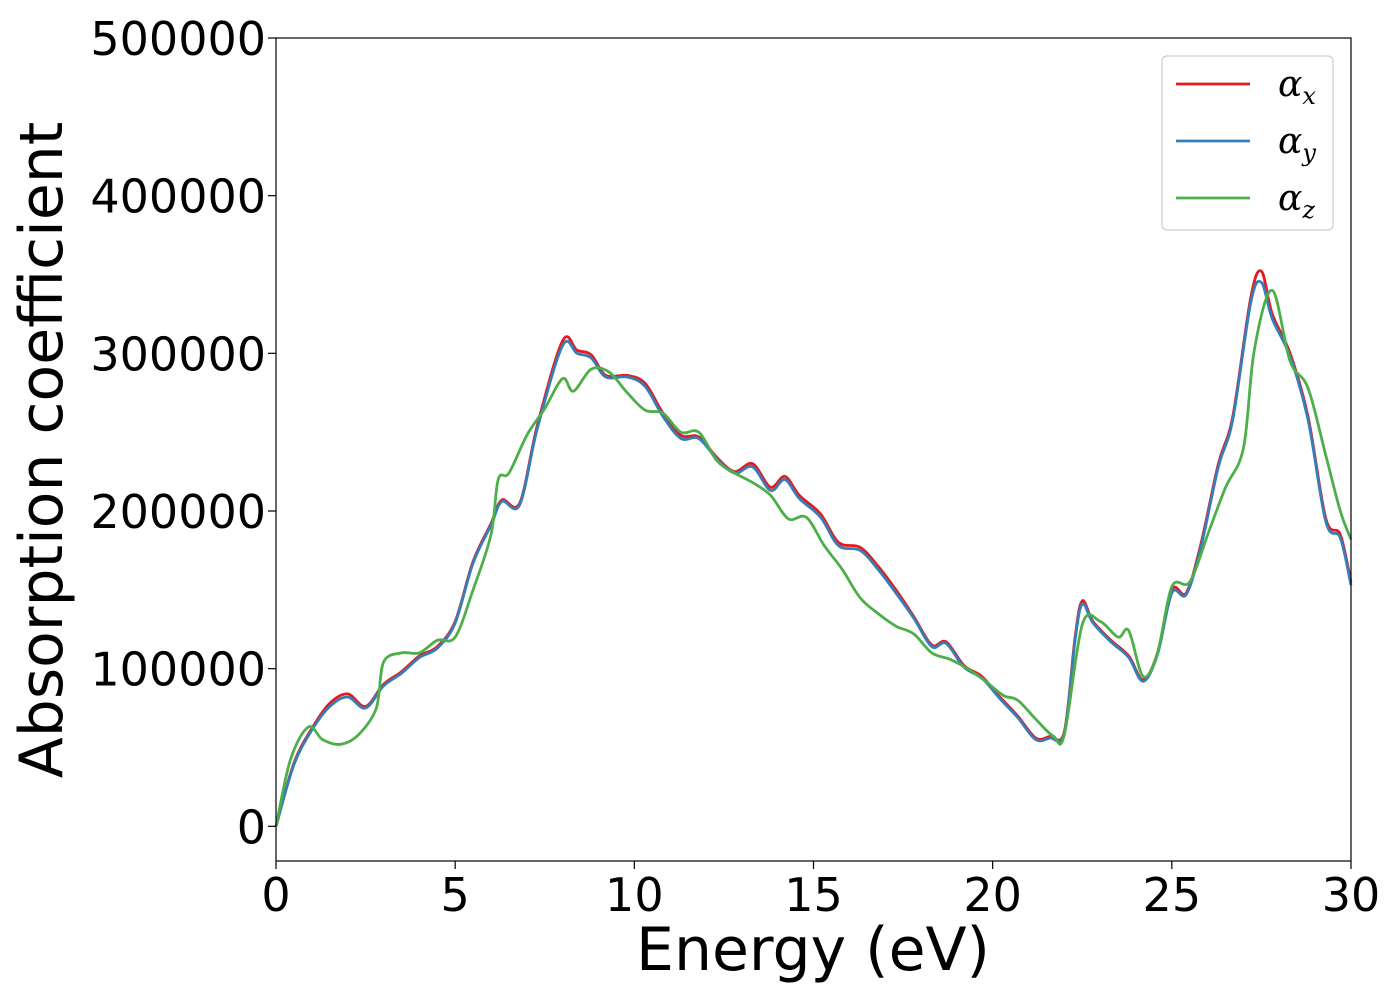 This screenshot has width=1400, height=1000. What do you see at coordinates (178, 197) in the screenshot?
I see `y-tick-label: 400000` at bounding box center [178, 197].